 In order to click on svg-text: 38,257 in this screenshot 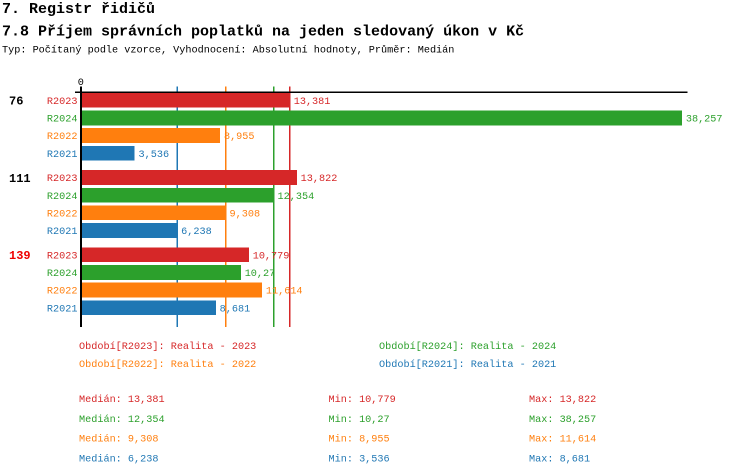, I will do `click(704, 119)`.